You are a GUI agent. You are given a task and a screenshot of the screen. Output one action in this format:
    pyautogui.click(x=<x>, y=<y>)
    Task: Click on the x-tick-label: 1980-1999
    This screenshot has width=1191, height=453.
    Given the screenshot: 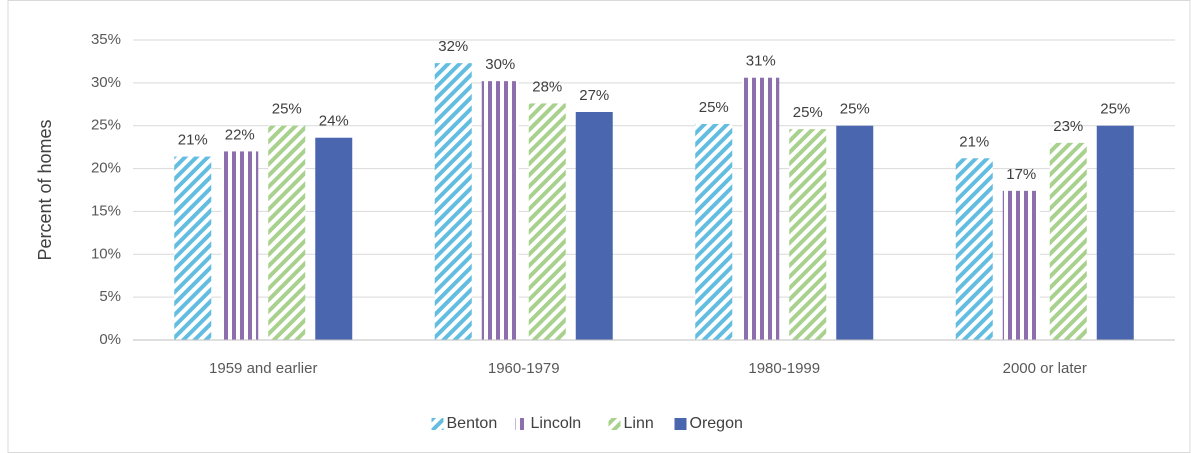 What is the action you would take?
    pyautogui.click(x=784, y=368)
    